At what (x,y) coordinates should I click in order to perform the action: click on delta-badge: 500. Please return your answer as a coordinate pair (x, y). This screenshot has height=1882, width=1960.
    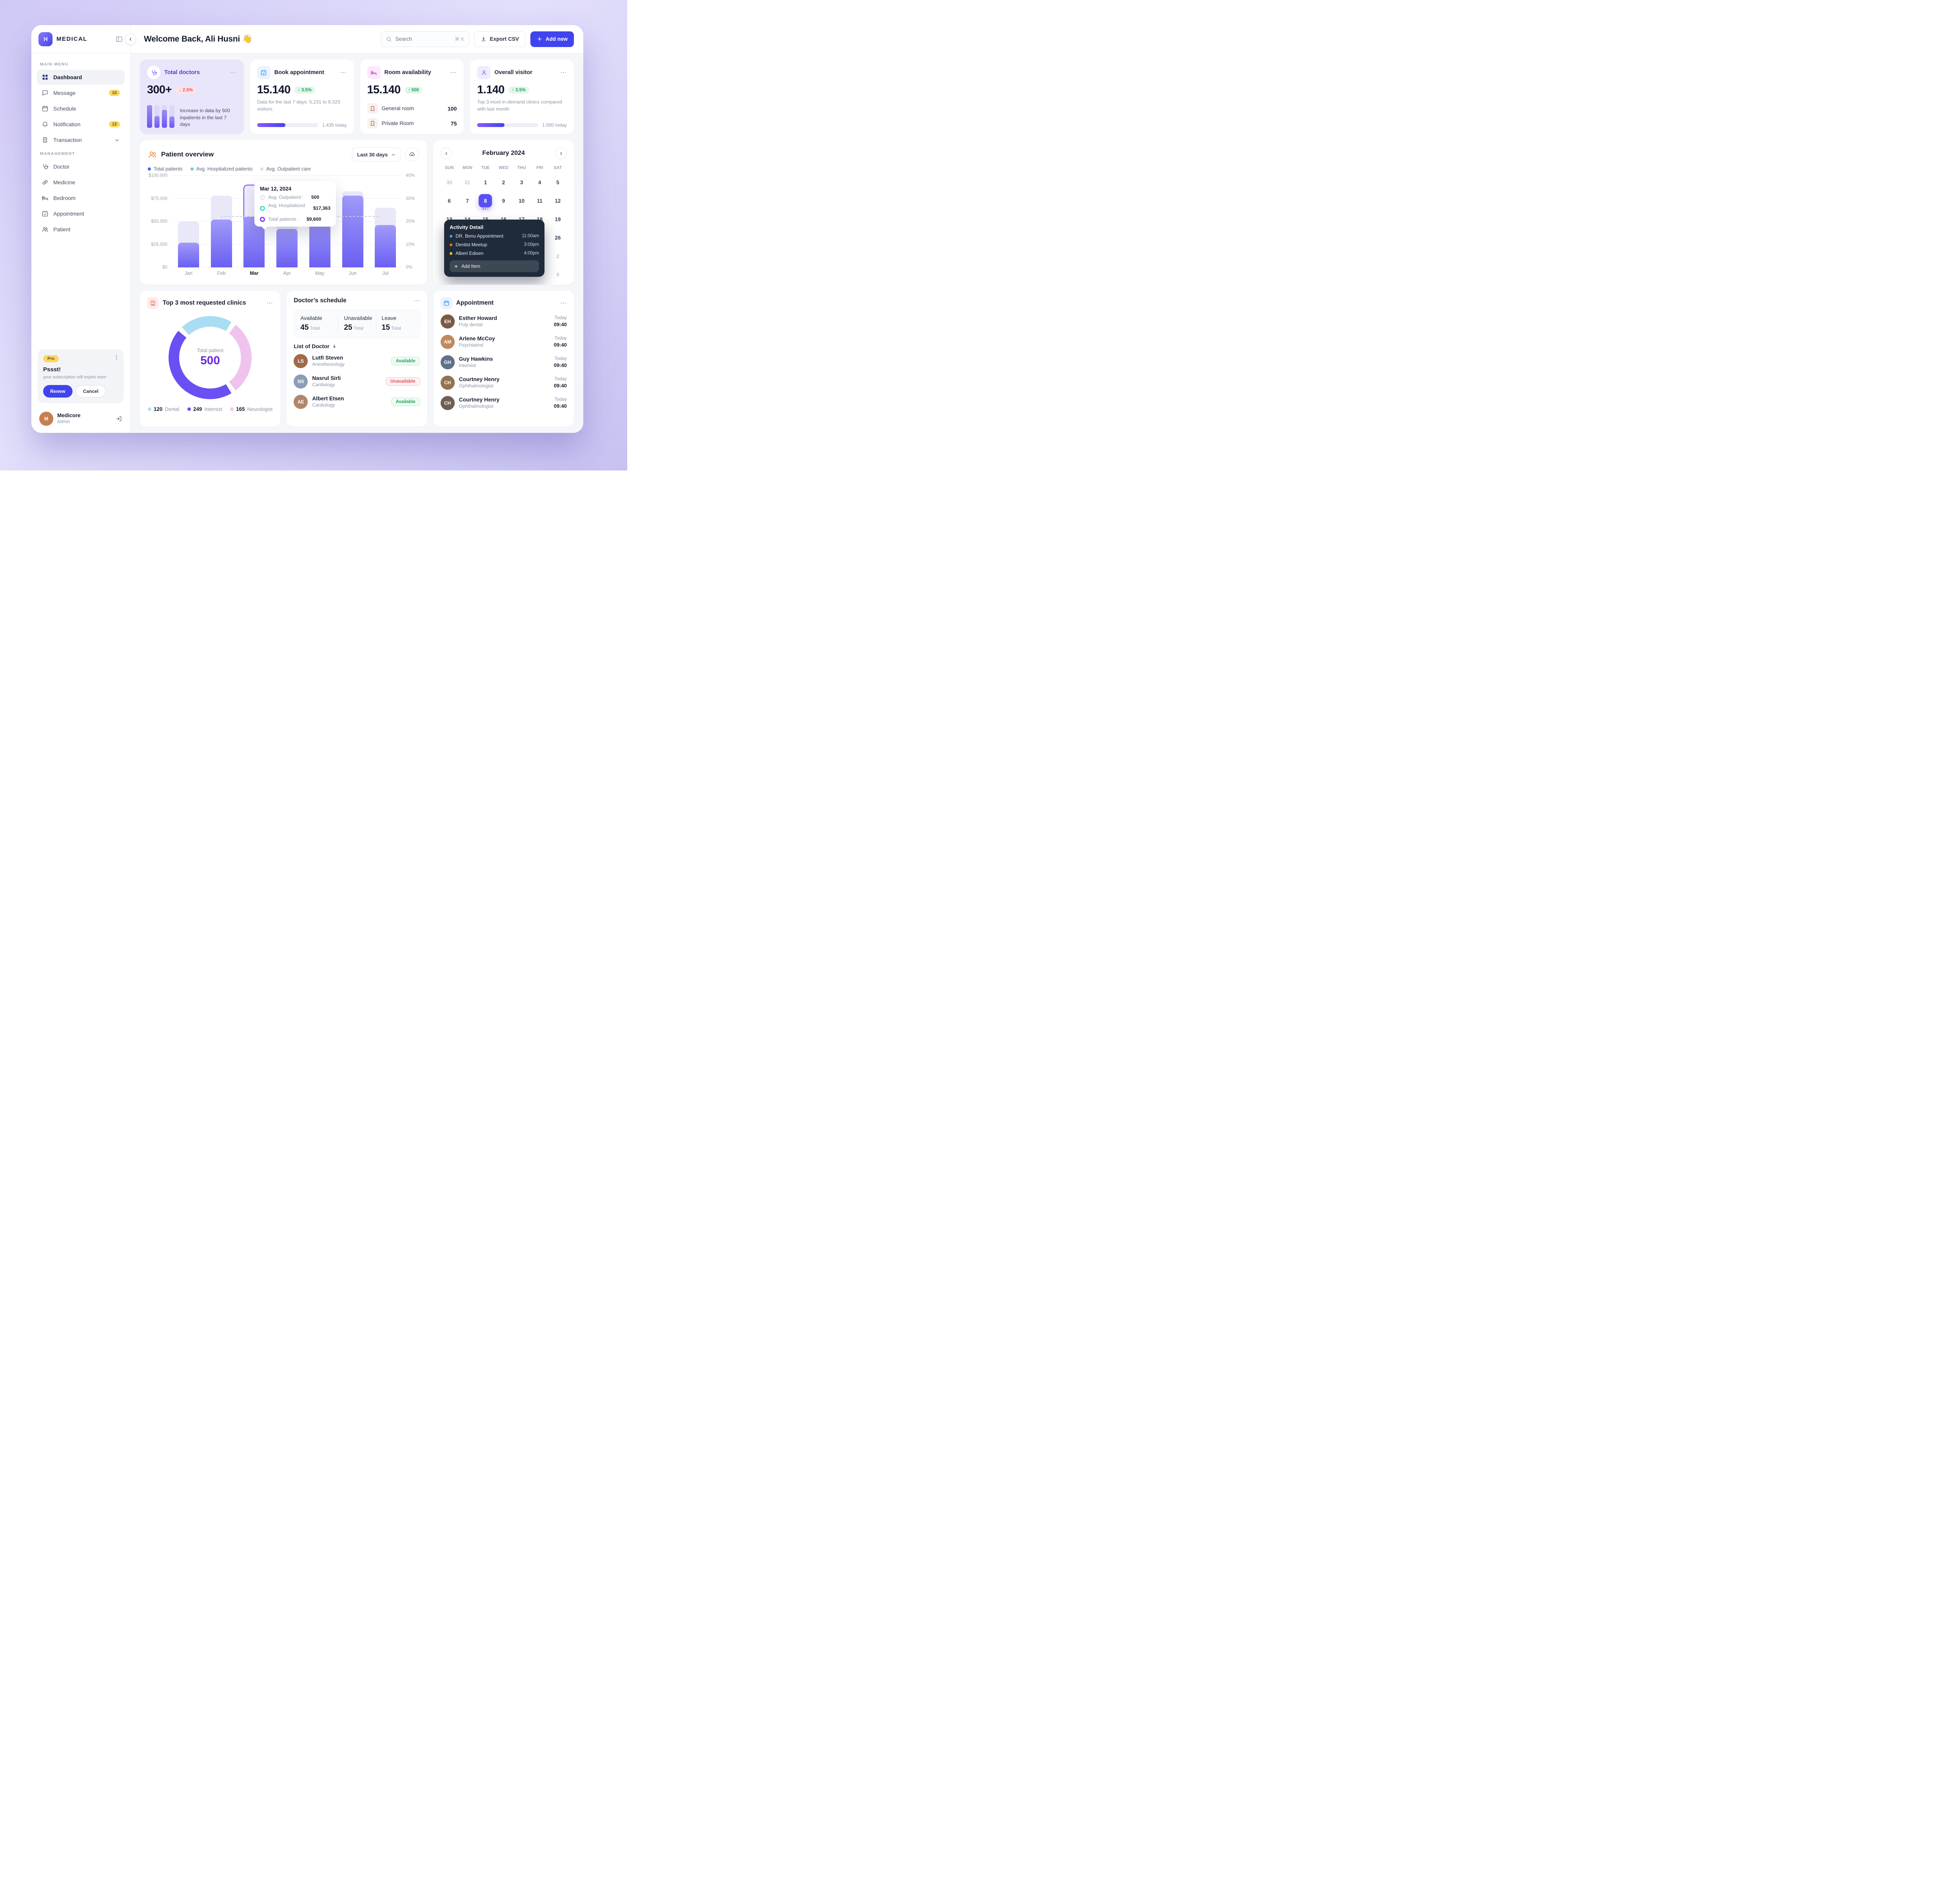
    Looking at the image, I should click on (413, 90).